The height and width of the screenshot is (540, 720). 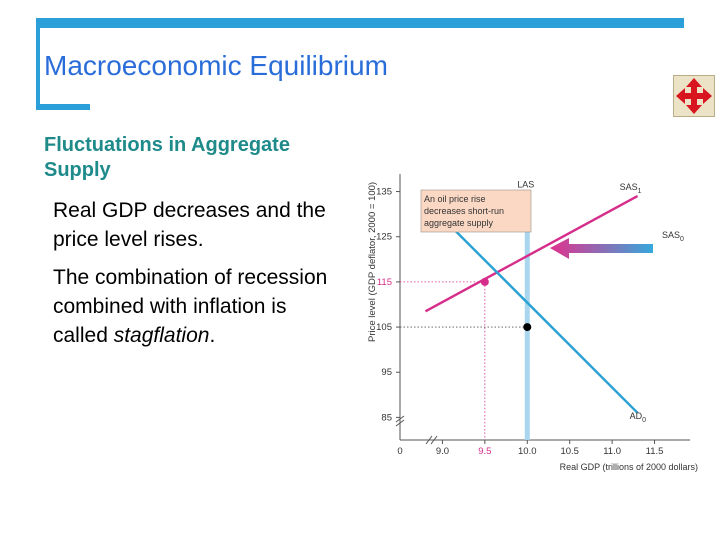 What do you see at coordinates (484, 451) in the screenshot?
I see `x-tick-label: 9.5` at bounding box center [484, 451].